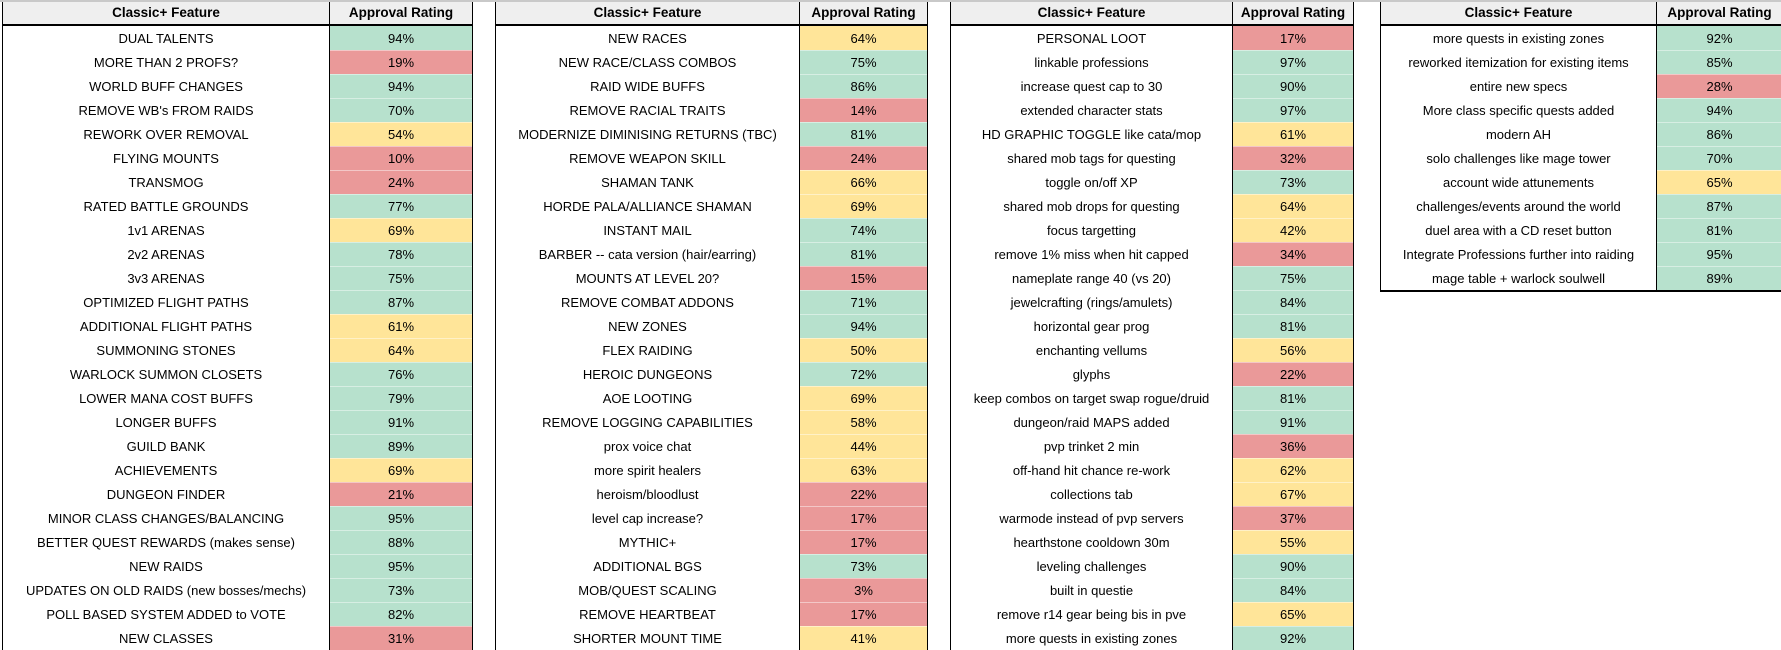 The width and height of the screenshot is (1781, 650). Describe the element at coordinates (648, 566) in the screenshot. I see `feature-cell: ADDITIONAL BGS` at that location.